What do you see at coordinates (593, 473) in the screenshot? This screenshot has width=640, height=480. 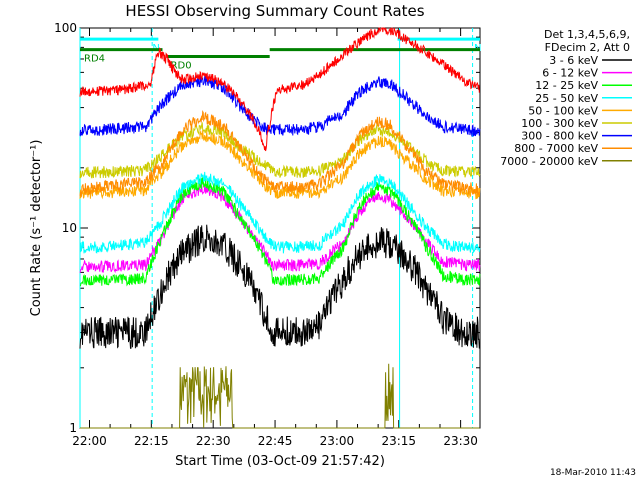 I see `timestamp: 18-Mar-2010 11:43` at bounding box center [593, 473].